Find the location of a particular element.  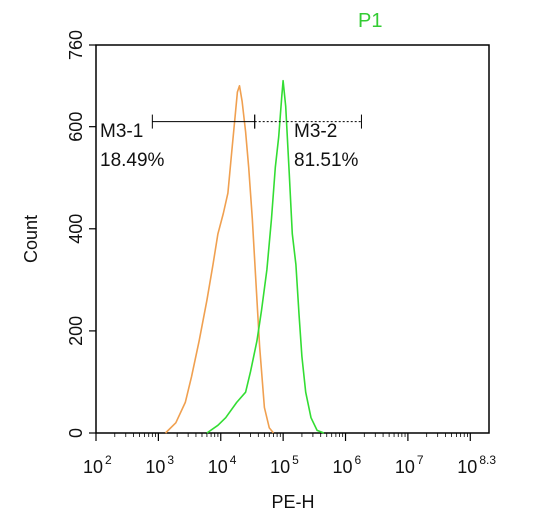

x-axis-label: PE-H is located at coordinates (292, 502).